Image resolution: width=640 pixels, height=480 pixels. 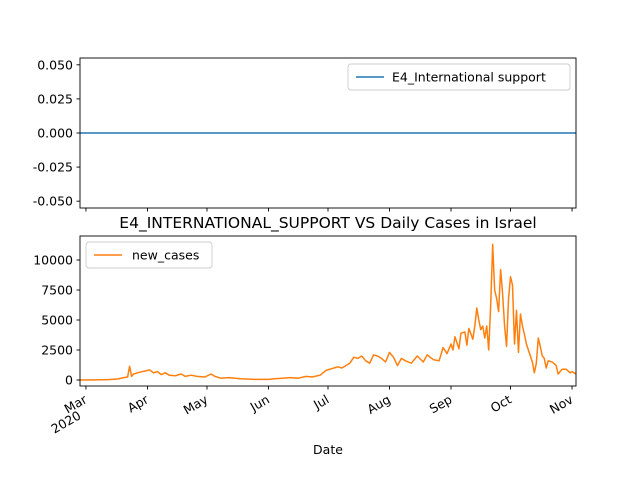 What do you see at coordinates (55, 64) in the screenshot?
I see `top-y-tick-label: 0.050` at bounding box center [55, 64].